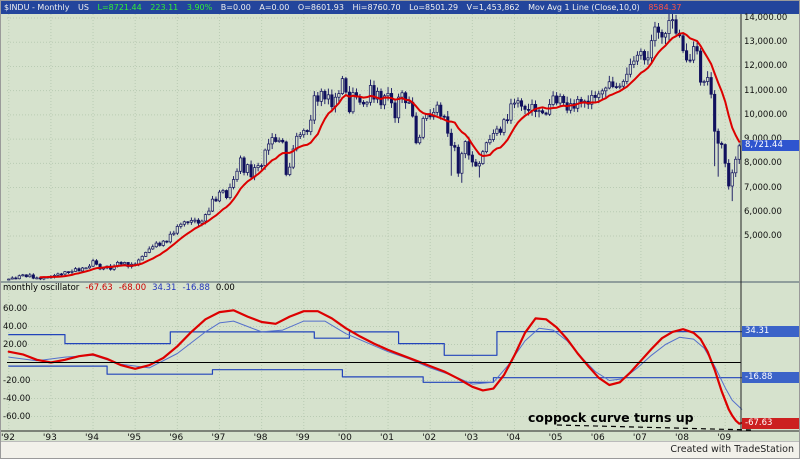 This screenshot has width=800, height=459. What do you see at coordinates (49, 438) in the screenshot?
I see `year-label: '93` at bounding box center [49, 438].